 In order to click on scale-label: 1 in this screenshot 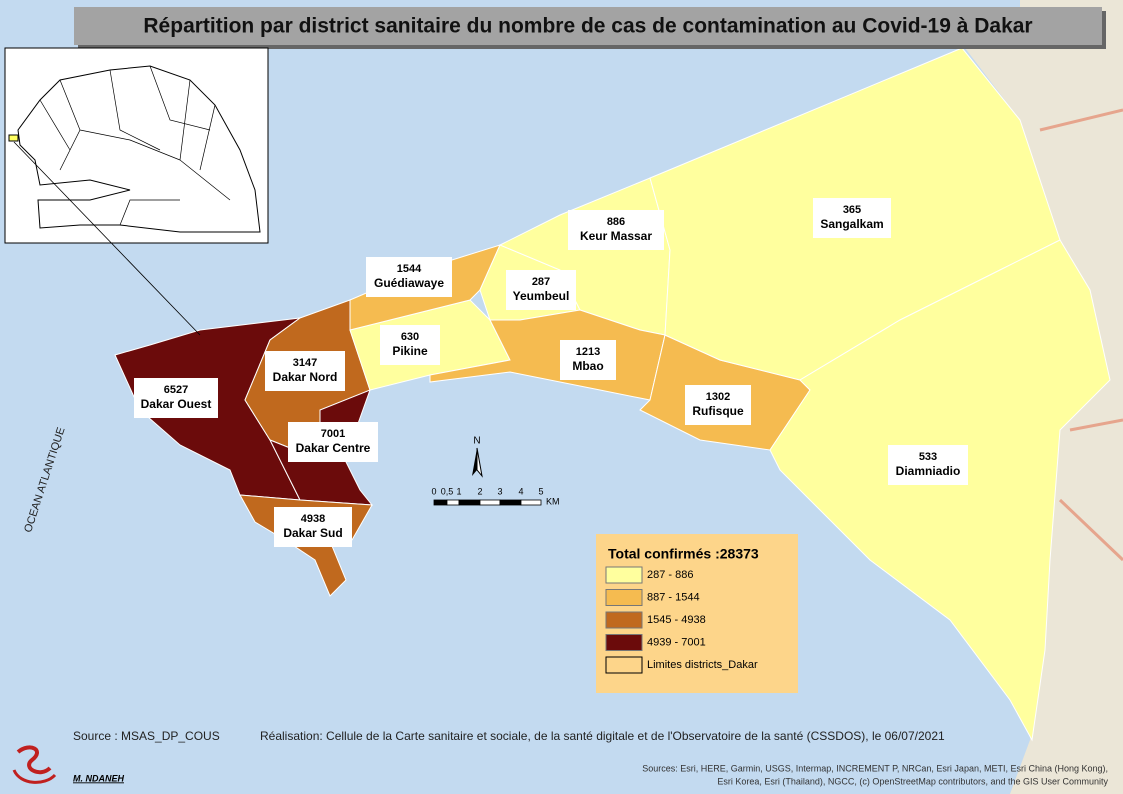, I will do `click(458, 491)`.